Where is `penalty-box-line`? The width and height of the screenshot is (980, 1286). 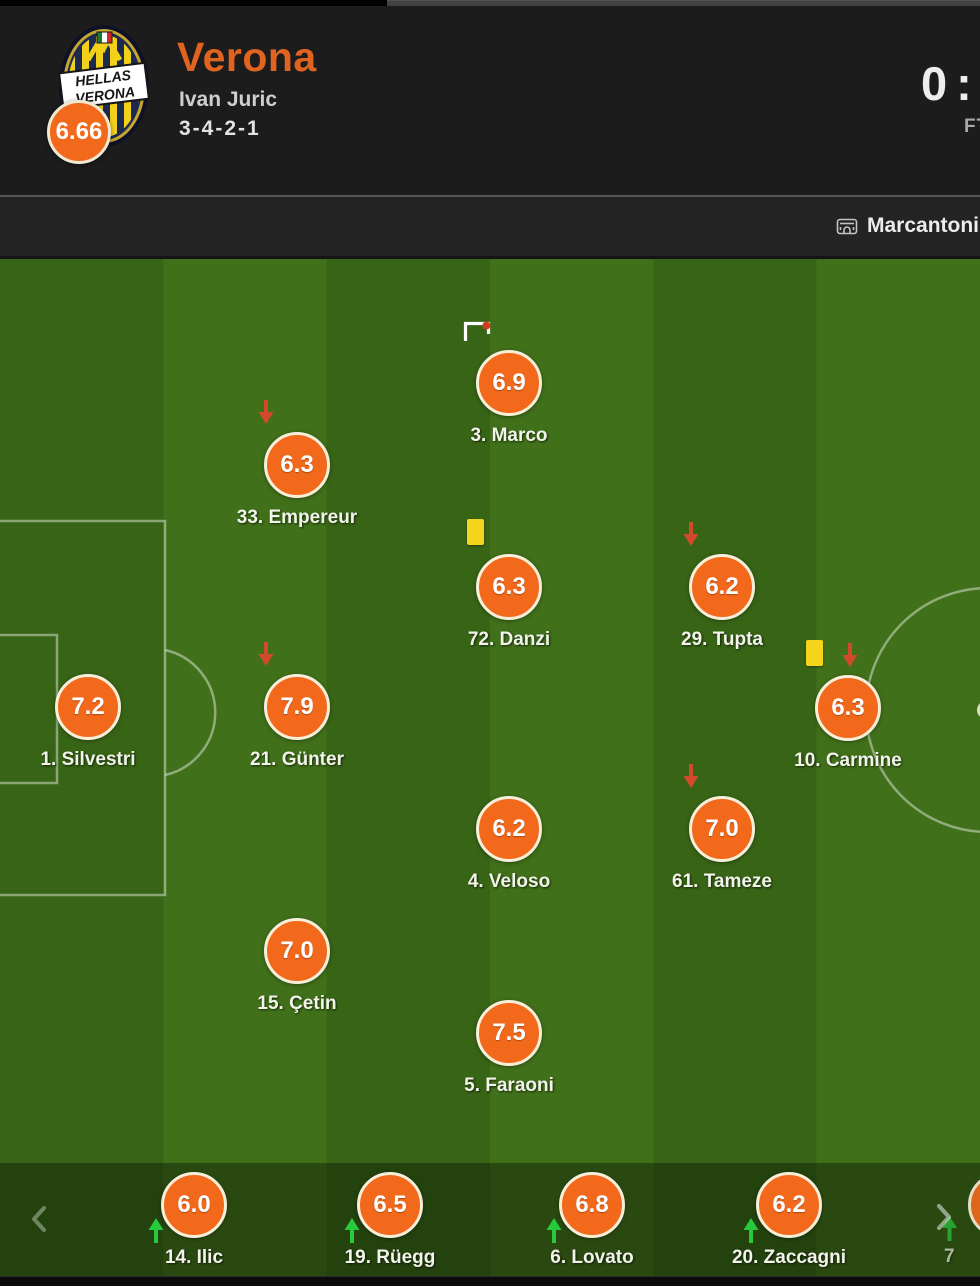
penalty-box-line is located at coordinates (83, 708).